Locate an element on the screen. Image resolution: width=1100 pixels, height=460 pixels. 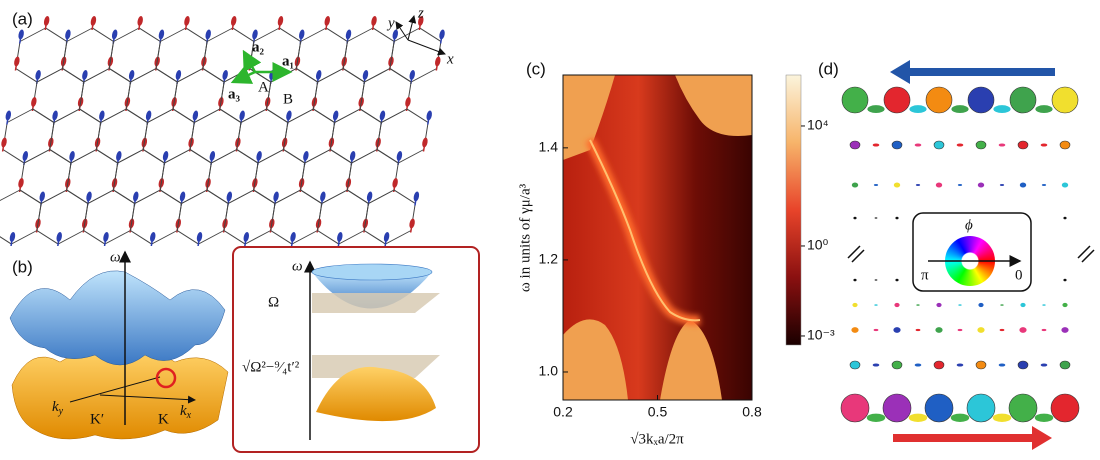
valley-label: K is located at coordinates (163, 419).